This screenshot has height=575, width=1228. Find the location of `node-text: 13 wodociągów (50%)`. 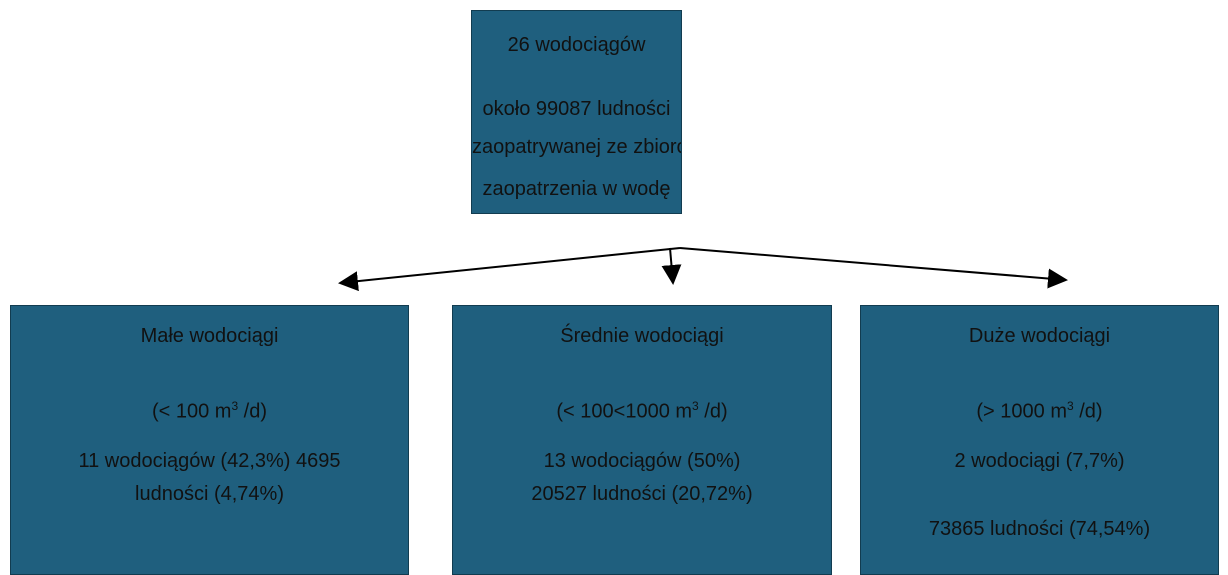

node-text: 13 wodociągów (50%) is located at coordinates (642, 461).